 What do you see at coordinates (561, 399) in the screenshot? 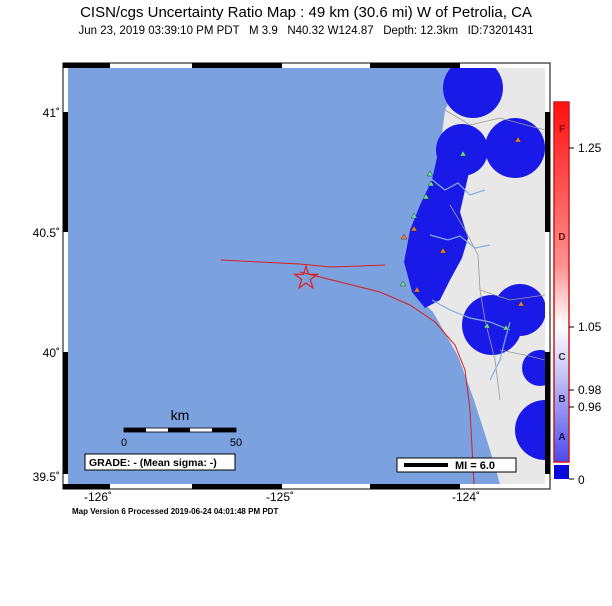
I see `grade-letter-b: B` at bounding box center [561, 399].